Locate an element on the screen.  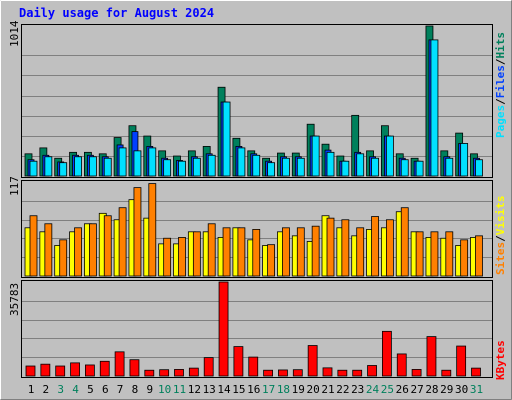
legend-part-top-1: / is located at coordinates (500, 101).